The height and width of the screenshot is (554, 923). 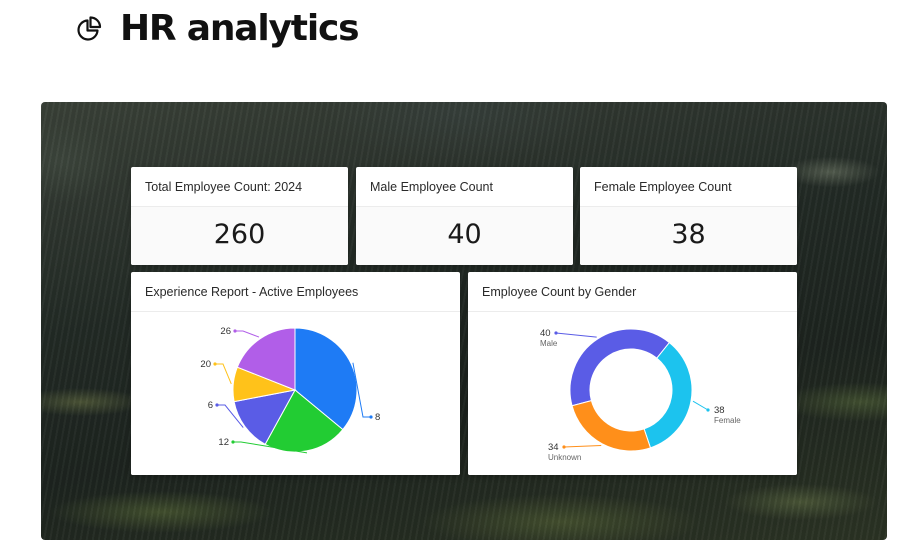 I want to click on pie-chart-icon, so click(x=89, y=29).